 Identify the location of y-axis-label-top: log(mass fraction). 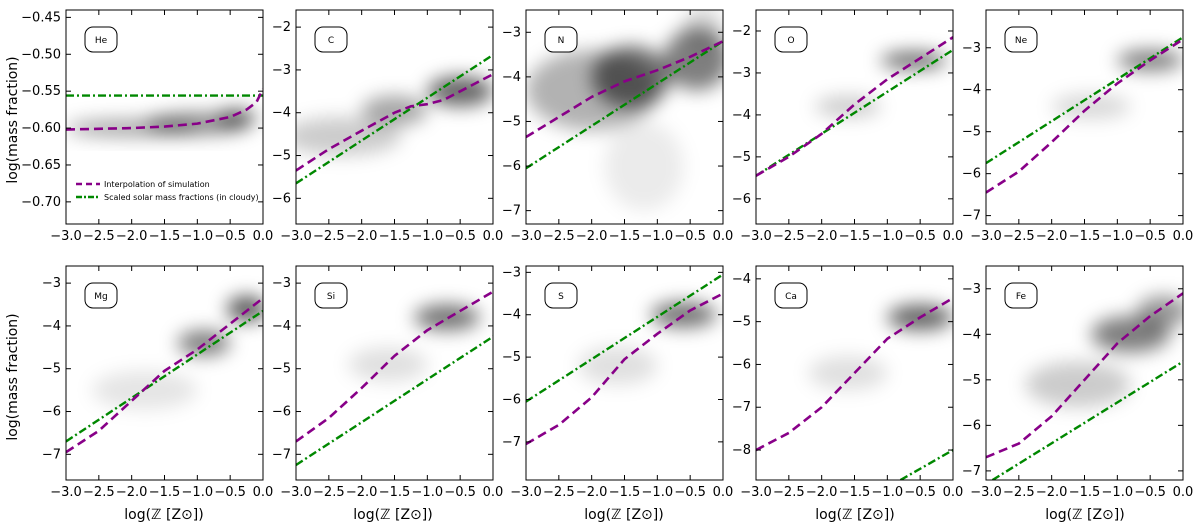
(13, 119).